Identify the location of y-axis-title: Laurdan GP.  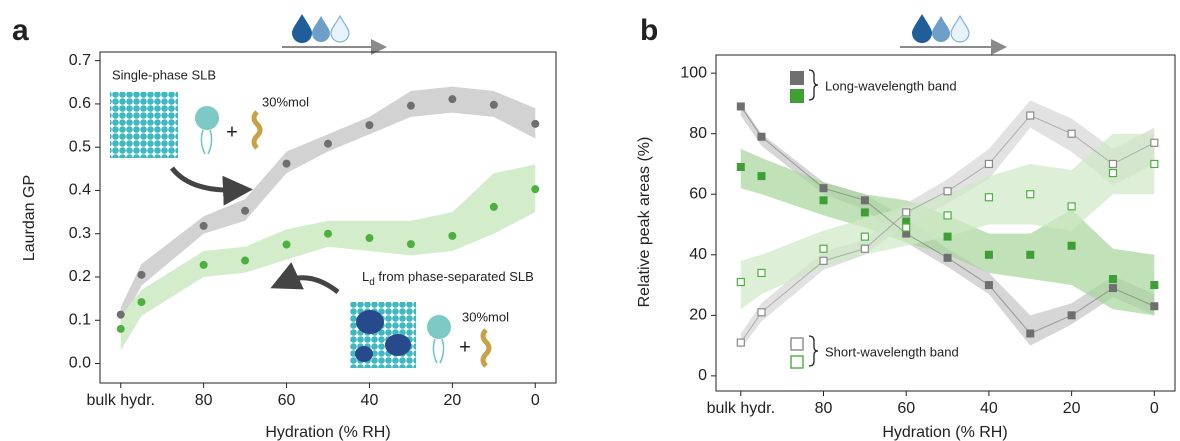
(29, 218).